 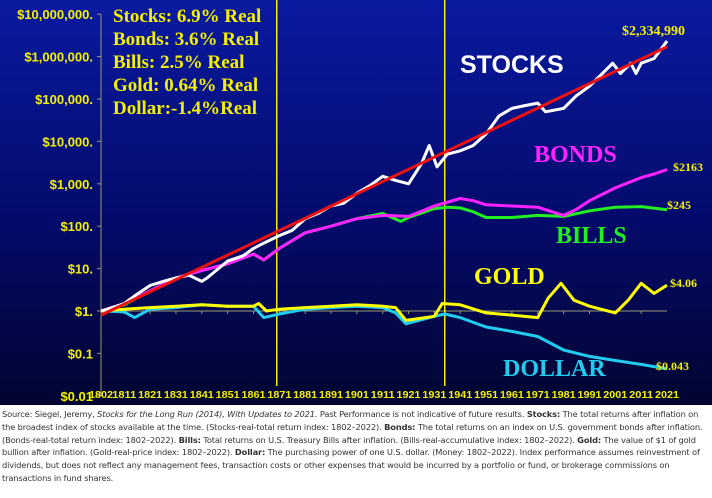 I want to click on legend-entry: Bills: 2.5% Real, so click(x=178, y=62).